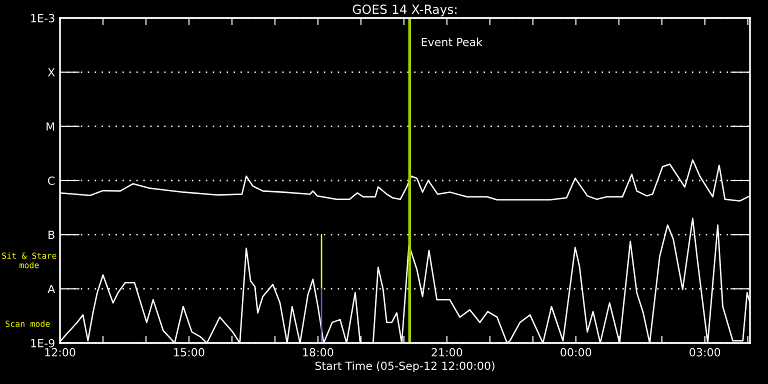 The height and width of the screenshot is (384, 768). What do you see at coordinates (51, 180) in the screenshot?
I see `y-tick-label: C` at bounding box center [51, 180].